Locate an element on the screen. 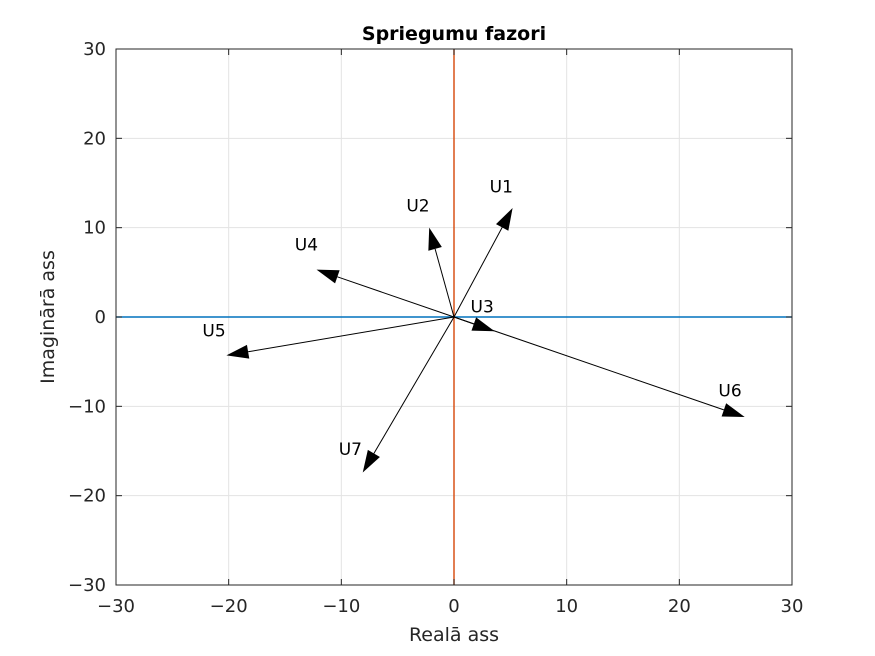 This screenshot has height=656, width=875. chart-title: Spriegumu fazori is located at coordinates (454, 34).